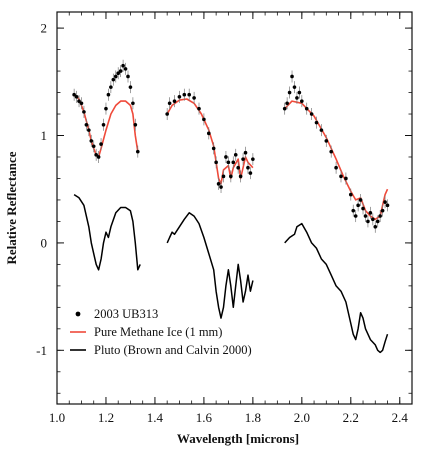 The image size is (423, 455). I want to click on legend-label: 2003 UB313, so click(126, 314).